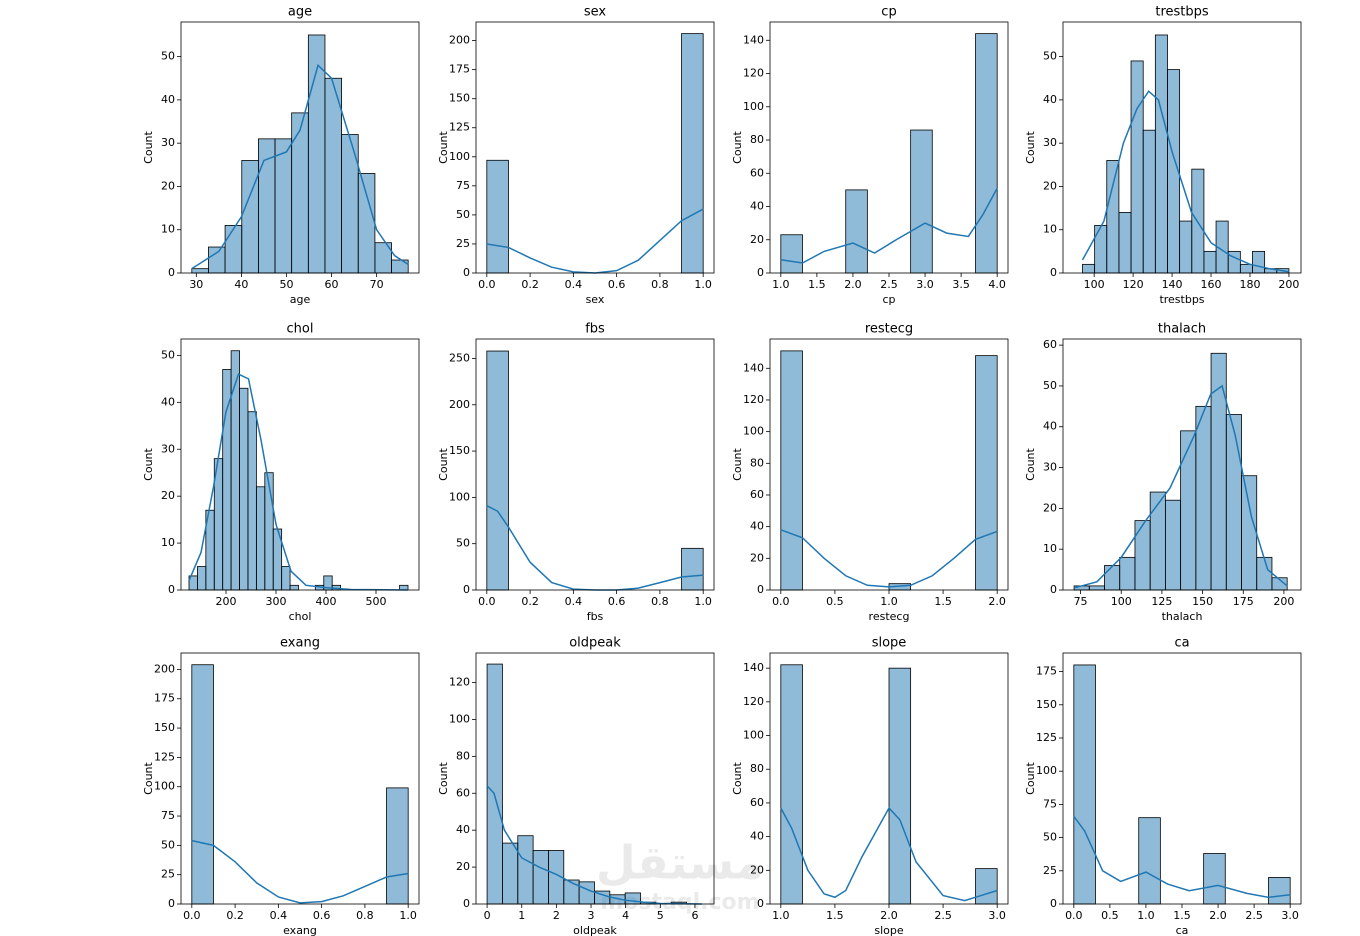 The height and width of the screenshot is (936, 1360). I want to click on x-tick-label: 0.6, so click(617, 284).